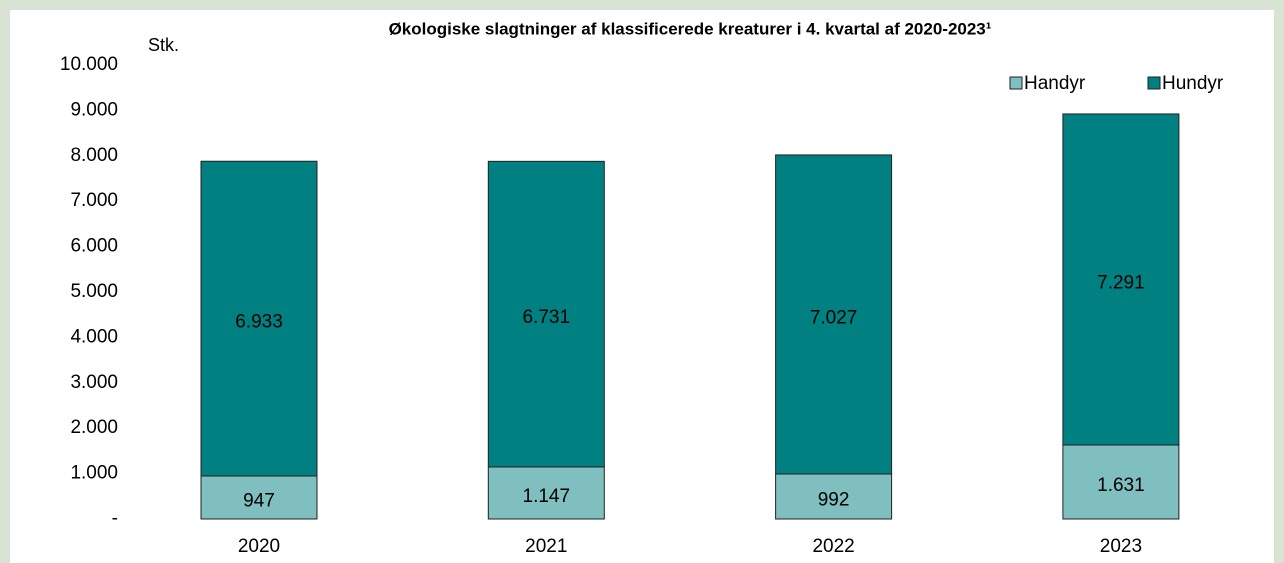  What do you see at coordinates (94, 473) in the screenshot?
I see `y-tick-label: 1.000` at bounding box center [94, 473].